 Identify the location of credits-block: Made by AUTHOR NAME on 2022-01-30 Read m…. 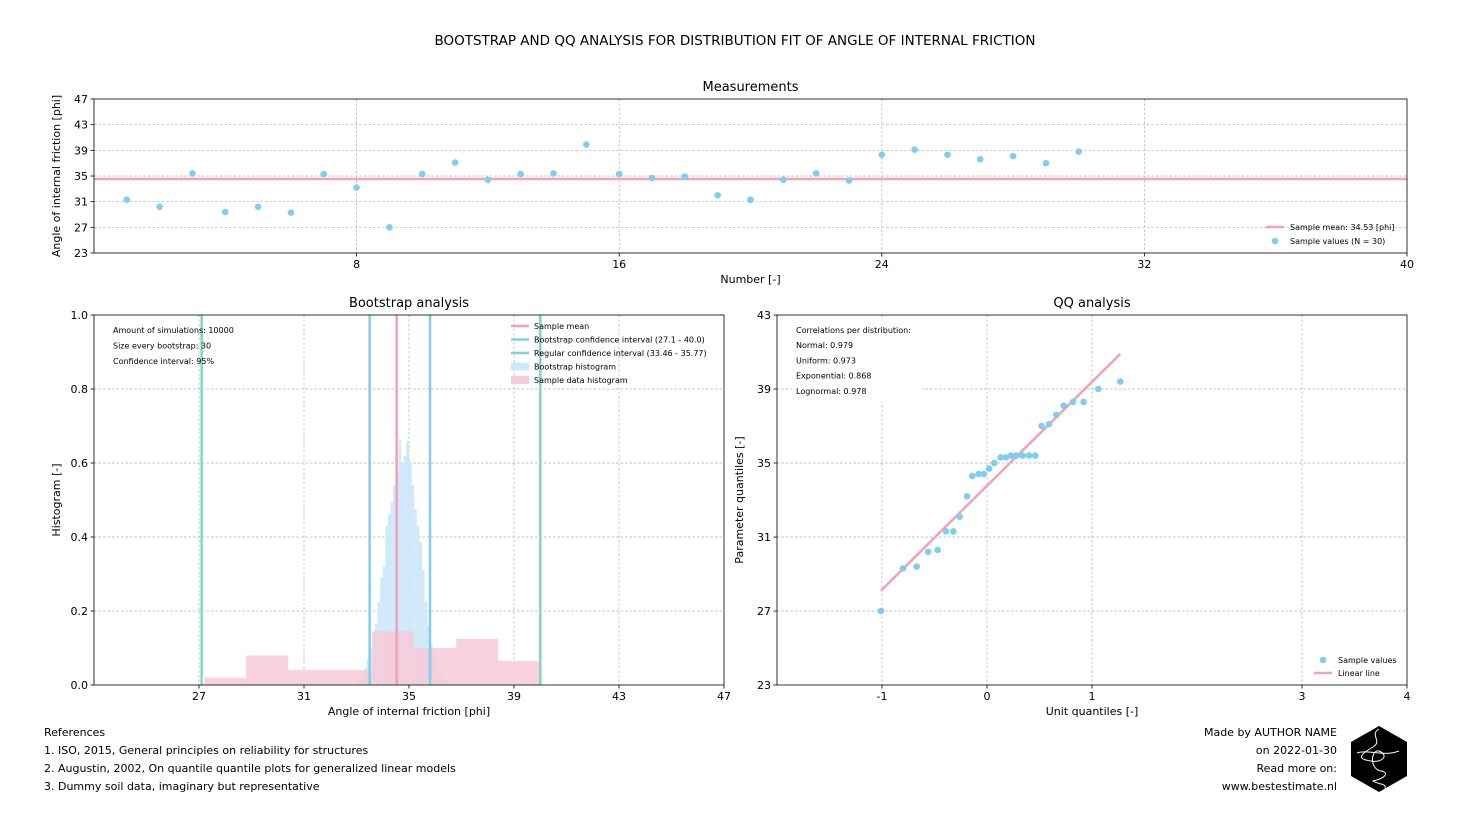
(1270, 760).